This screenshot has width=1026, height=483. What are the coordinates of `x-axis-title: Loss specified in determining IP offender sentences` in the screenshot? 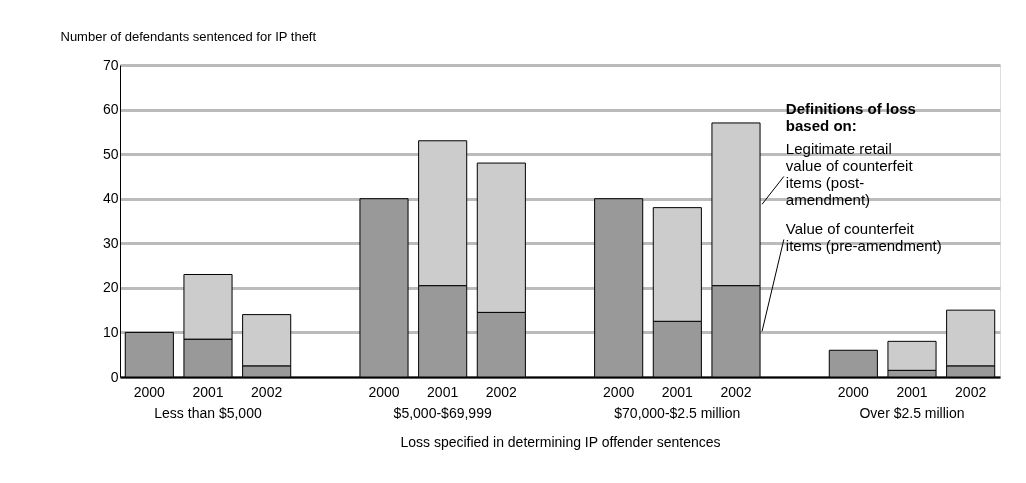 It's located at (560, 441).